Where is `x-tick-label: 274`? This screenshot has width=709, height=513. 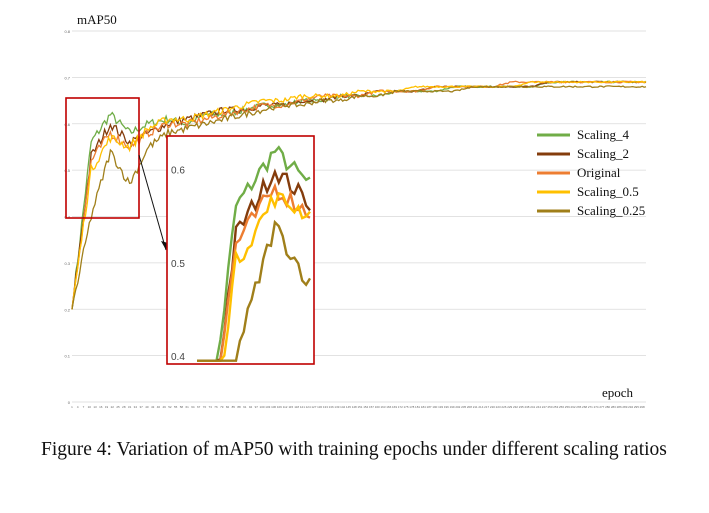 x-tick-label: 274 is located at coordinates (596, 407).